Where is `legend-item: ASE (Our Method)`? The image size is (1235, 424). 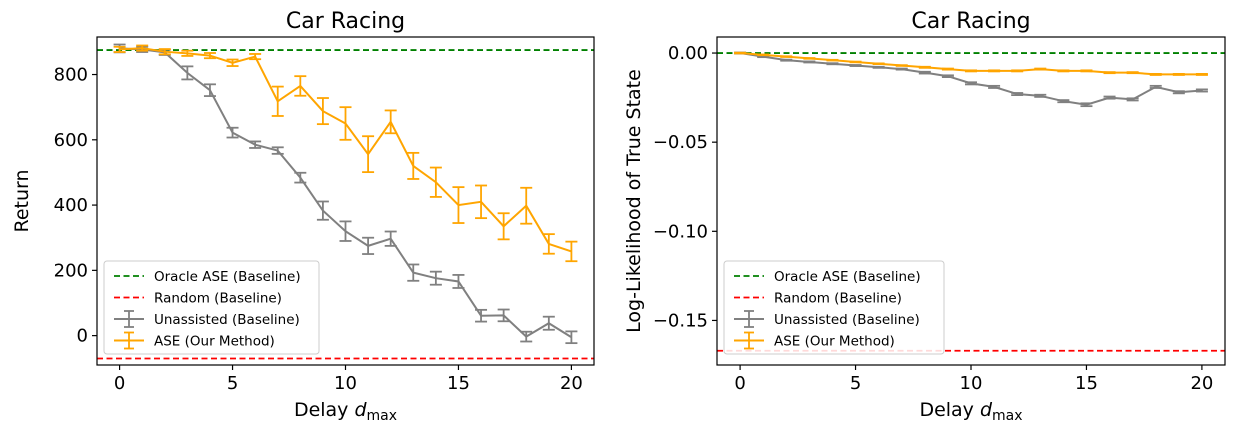
legend-item: ASE (Our Method) is located at coordinates (814, 340).